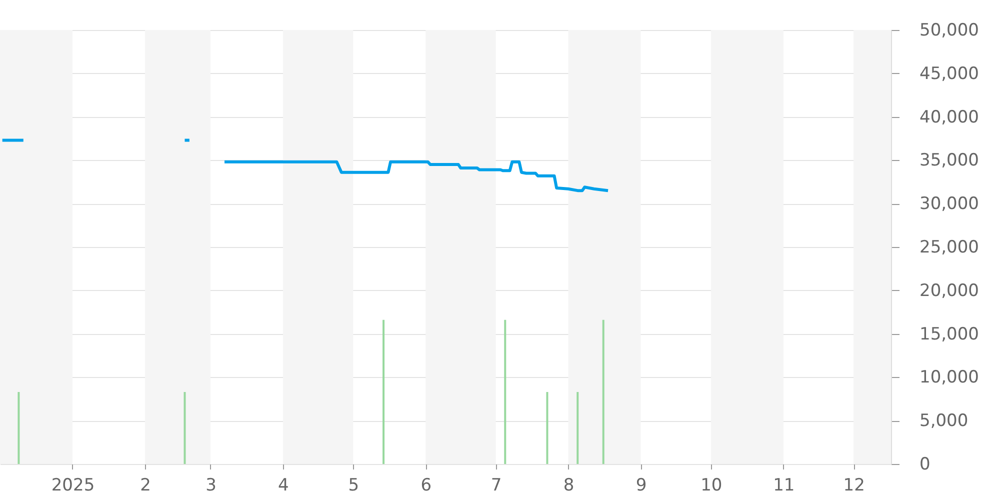 The width and height of the screenshot is (1000, 500). Describe the element at coordinates (949, 30) in the screenshot. I see `y-tick-label: 50,000` at that location.